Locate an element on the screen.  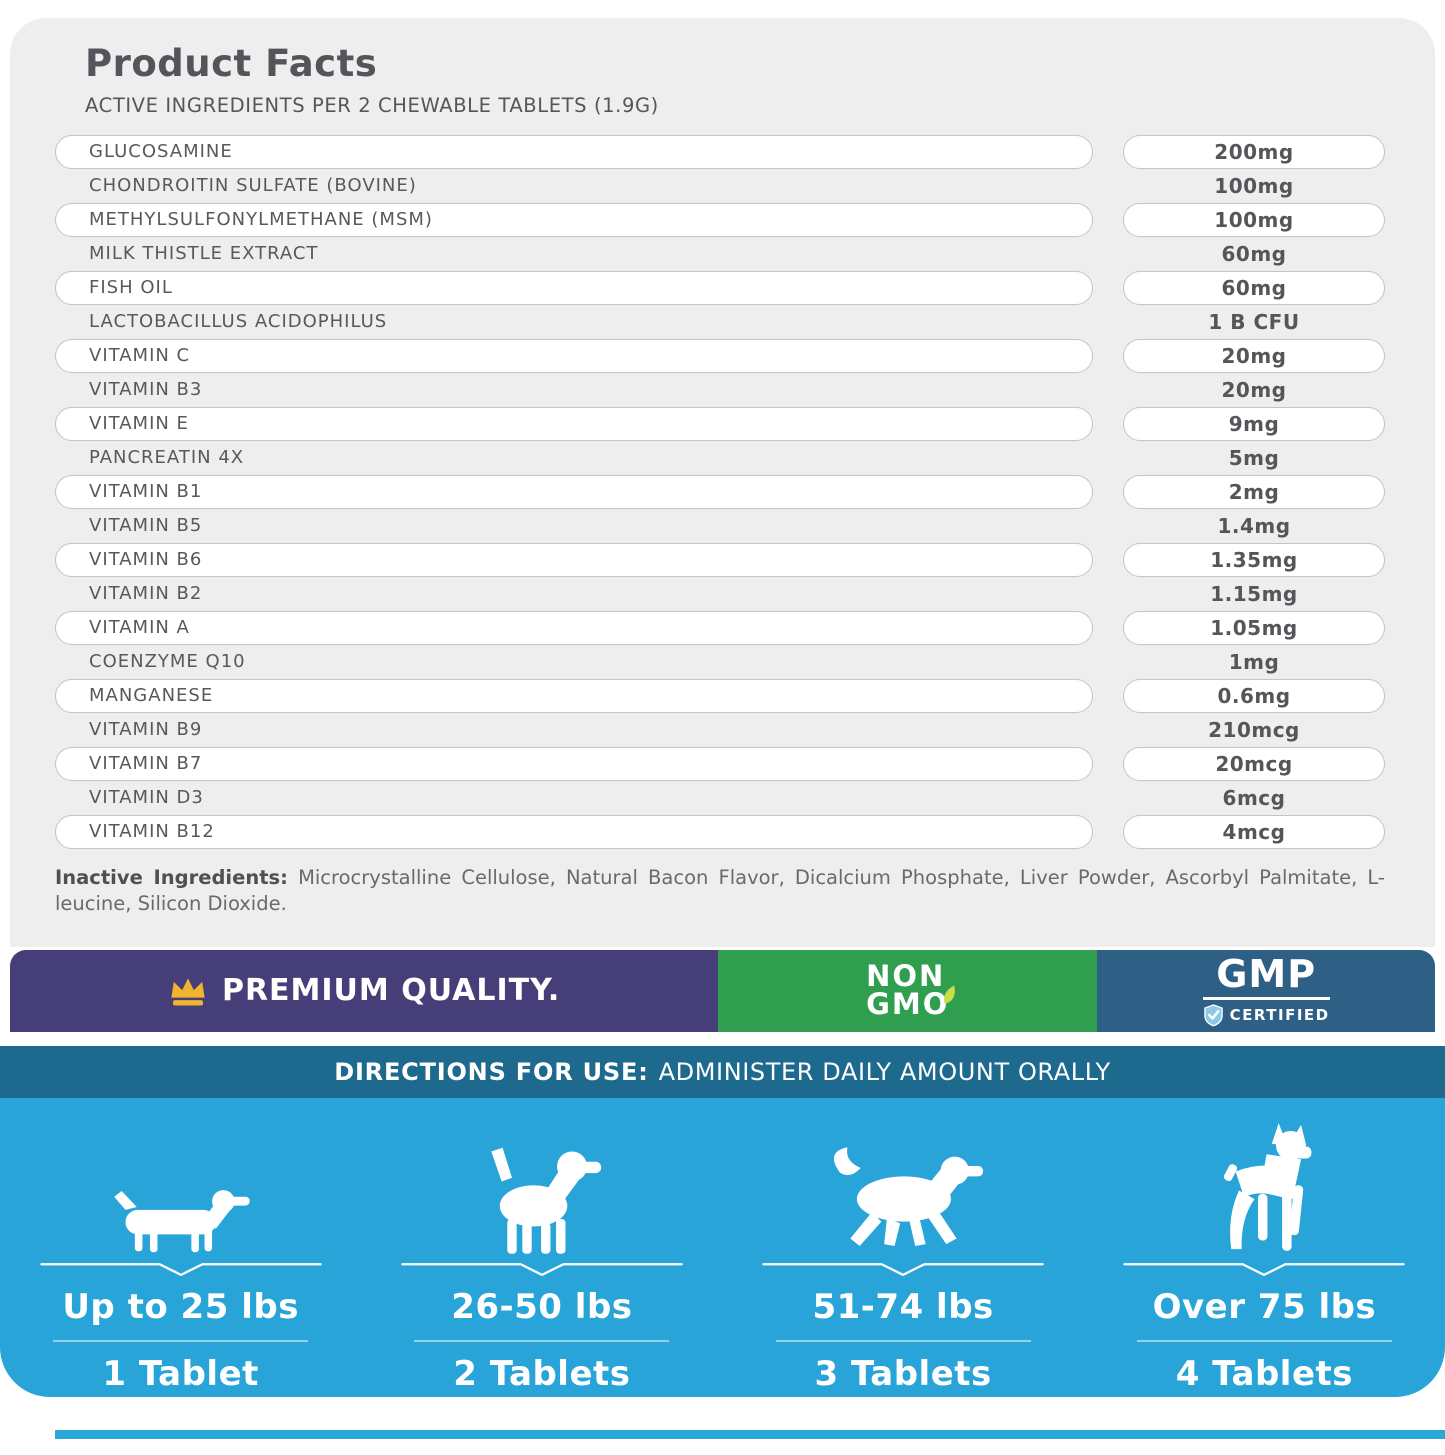
leaf-icon is located at coordinates (950, 994).